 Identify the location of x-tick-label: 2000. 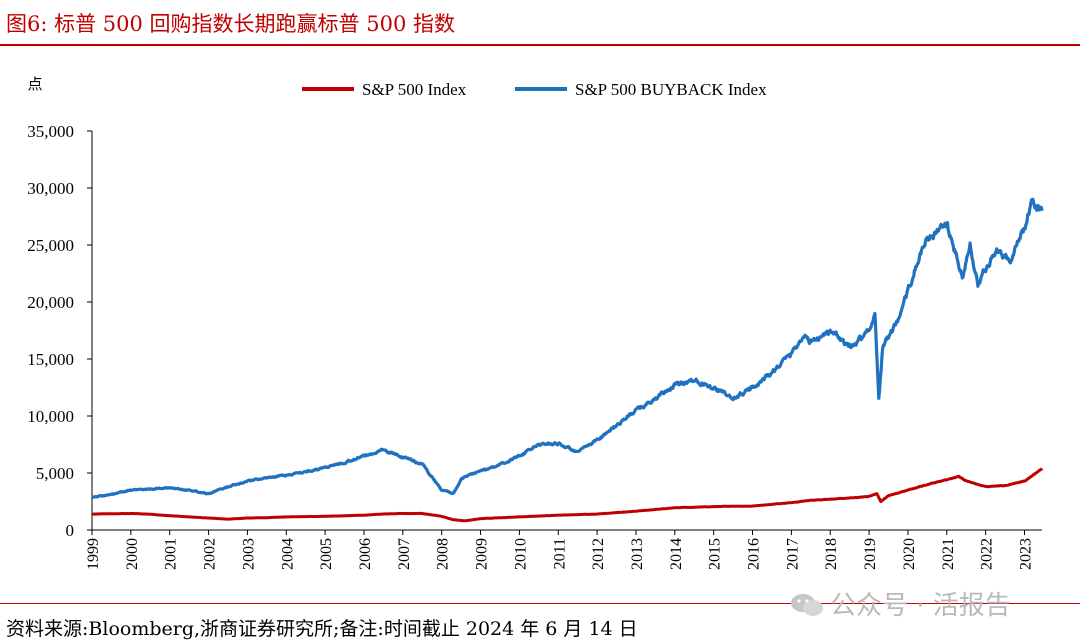
(132, 554).